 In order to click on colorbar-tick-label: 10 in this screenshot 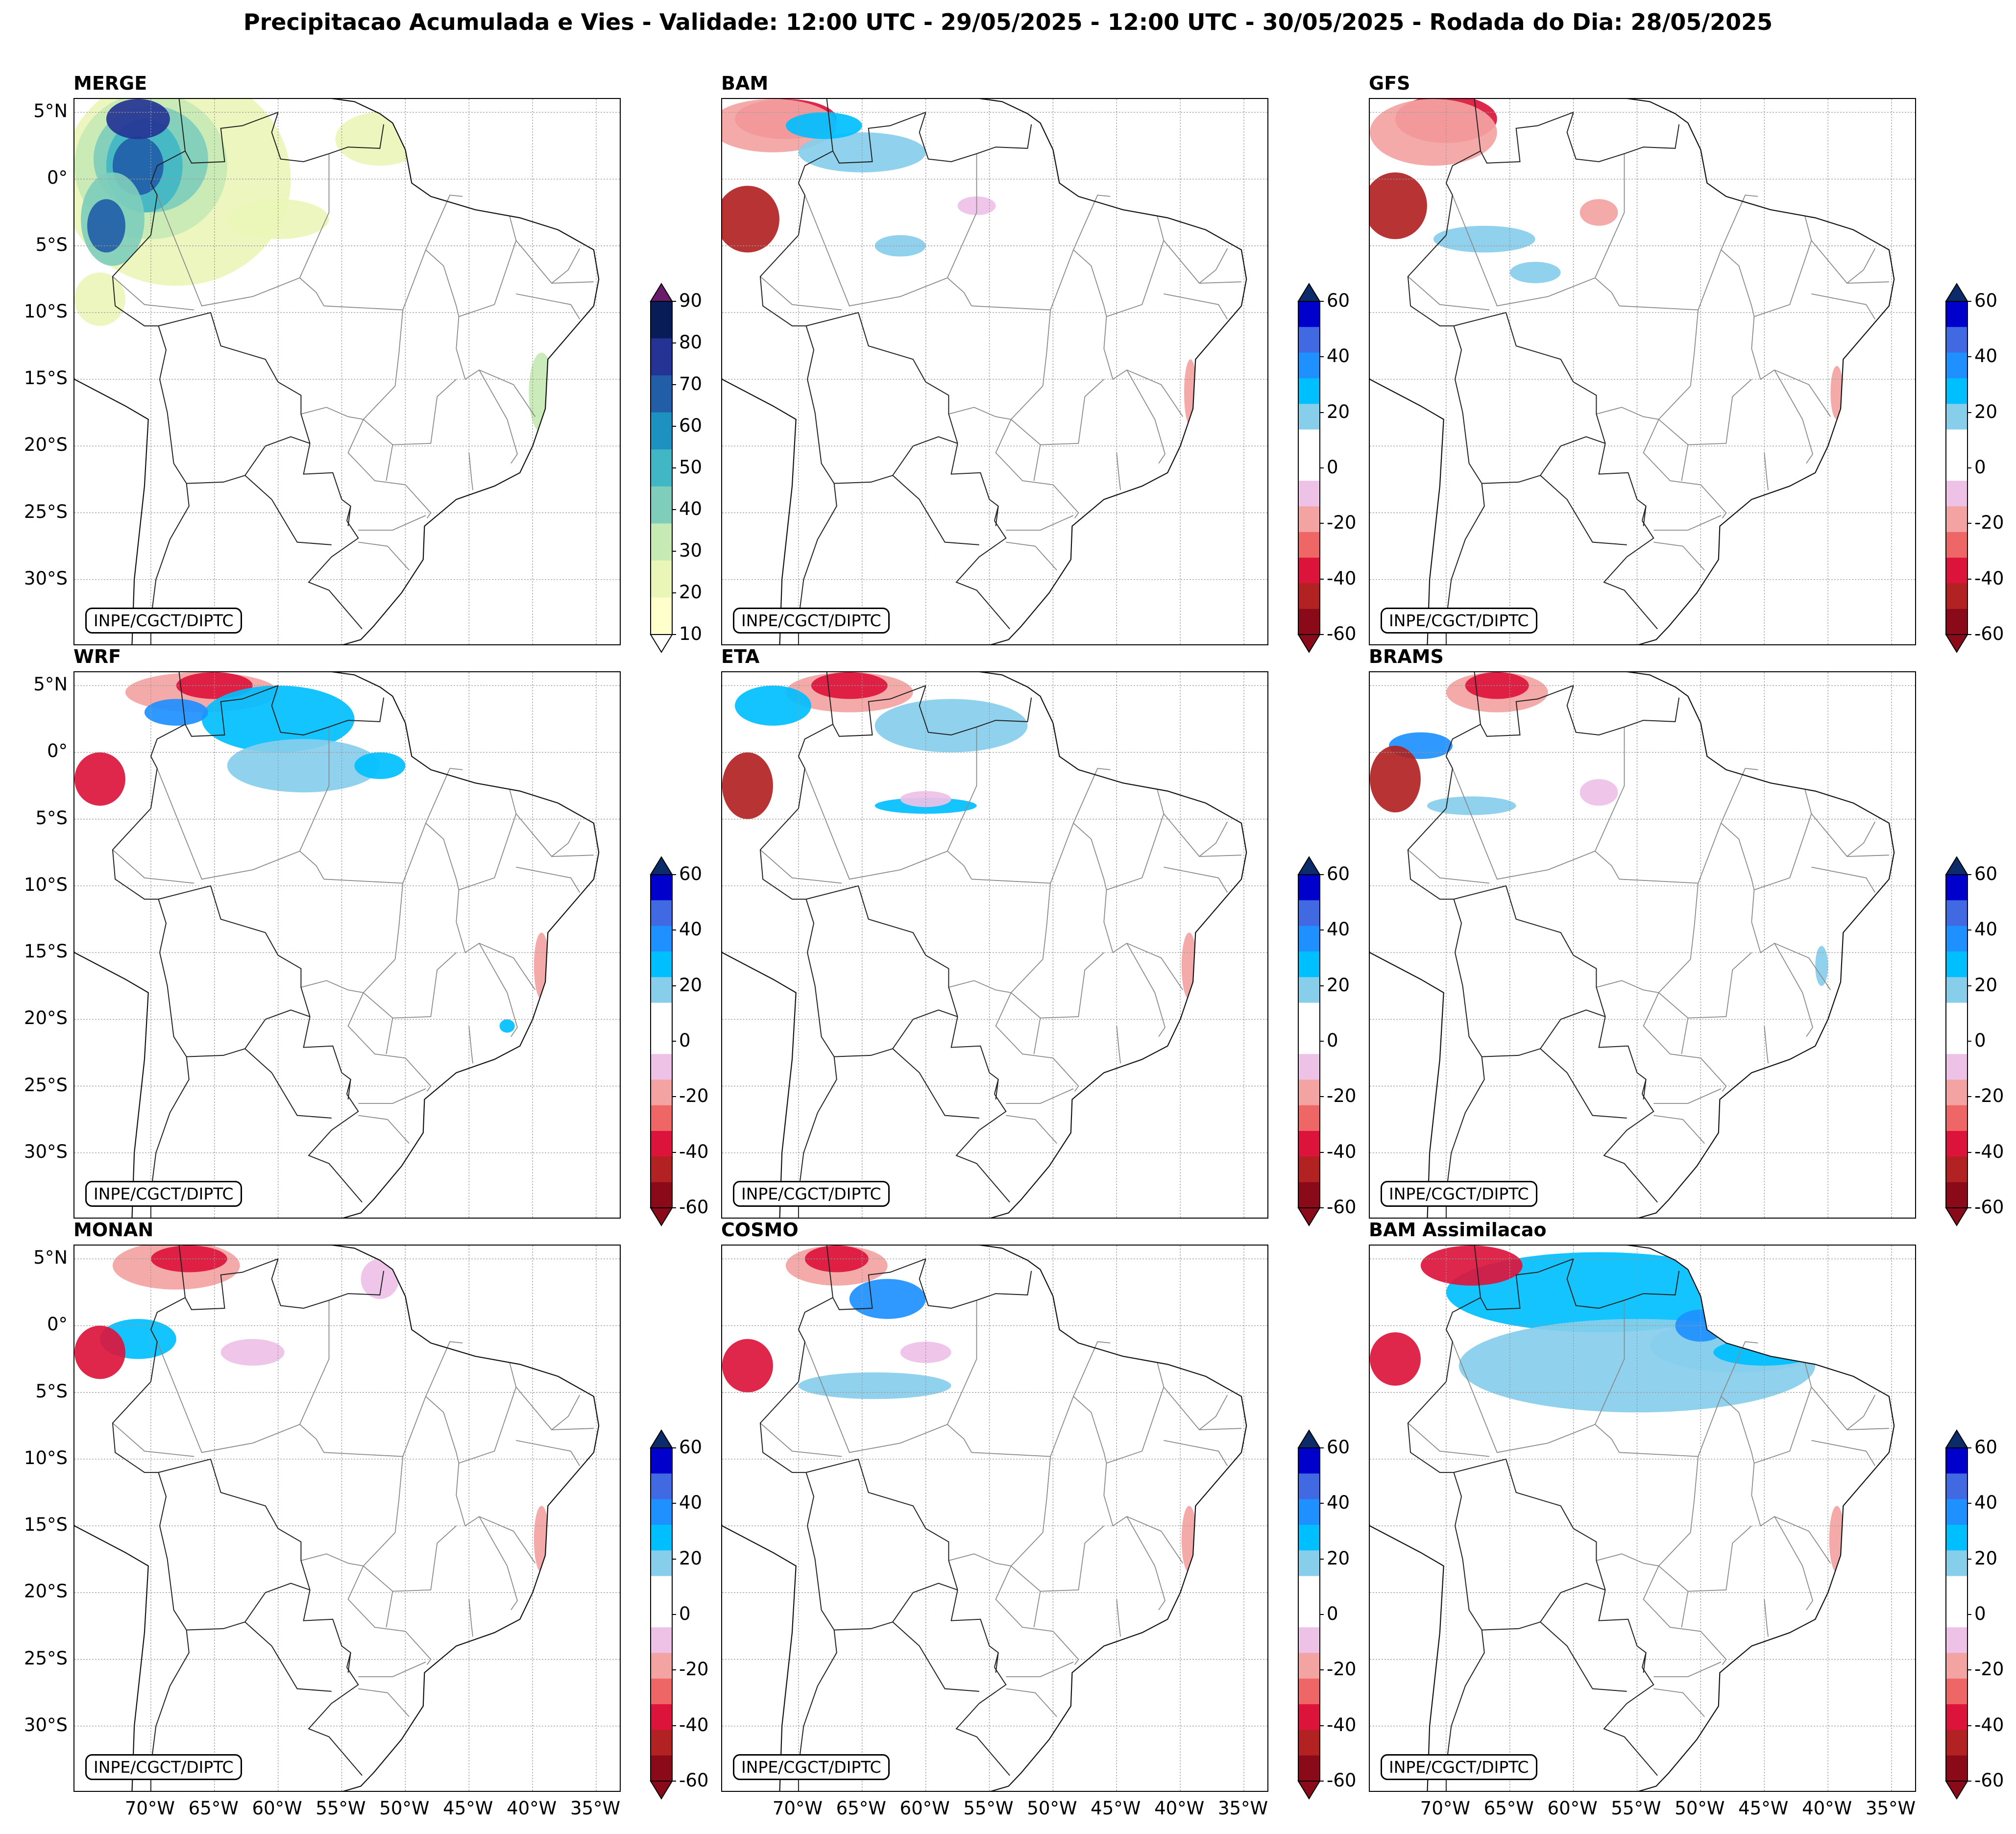, I will do `click(691, 633)`.